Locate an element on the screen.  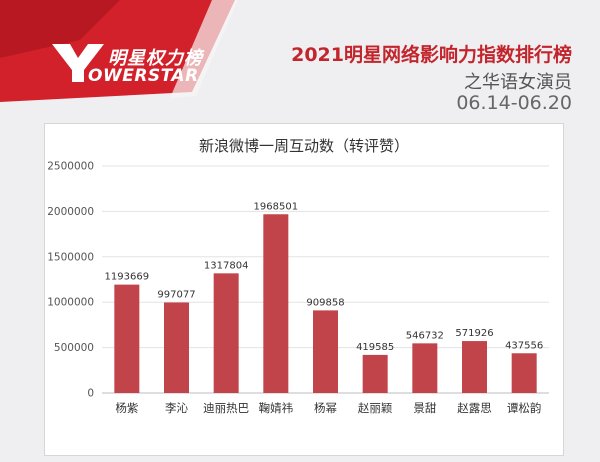
x-category-label: 赵露思 is located at coordinates (474, 408).